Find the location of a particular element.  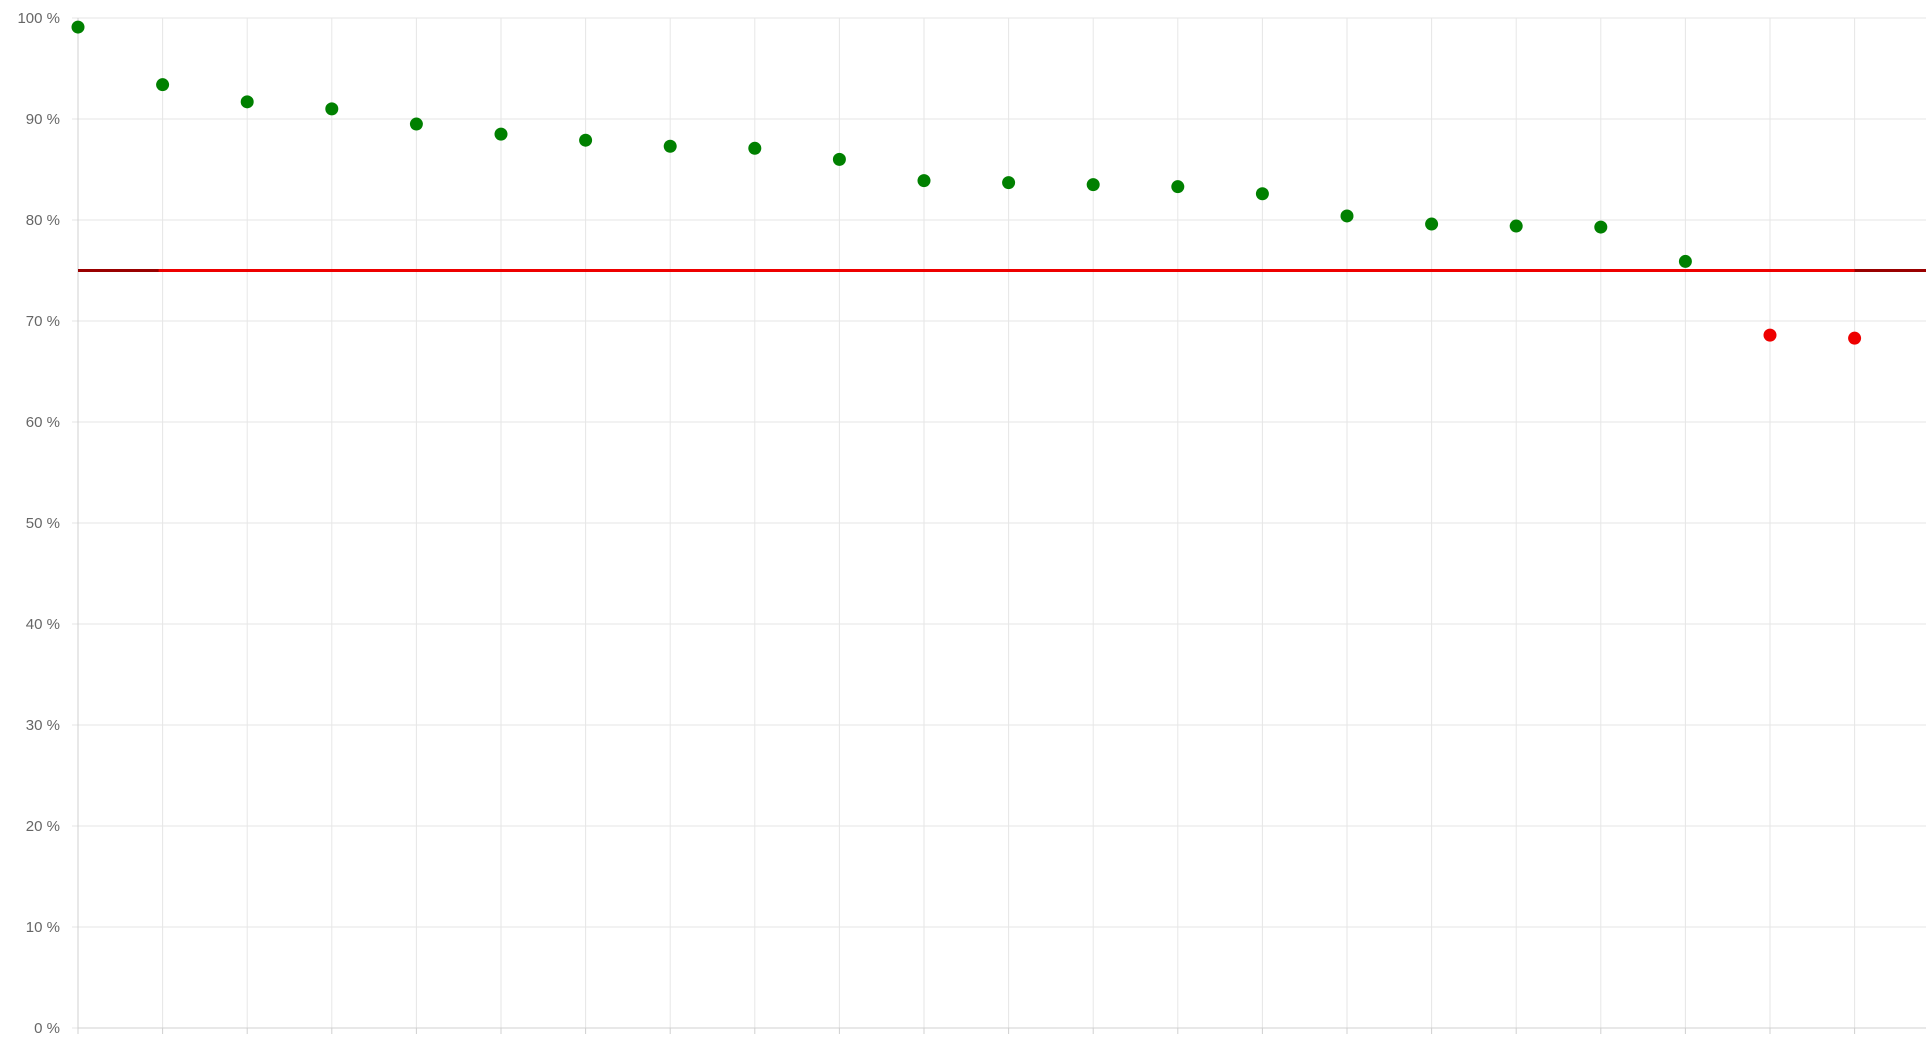

y-tick-label: 60 % is located at coordinates (43, 422).